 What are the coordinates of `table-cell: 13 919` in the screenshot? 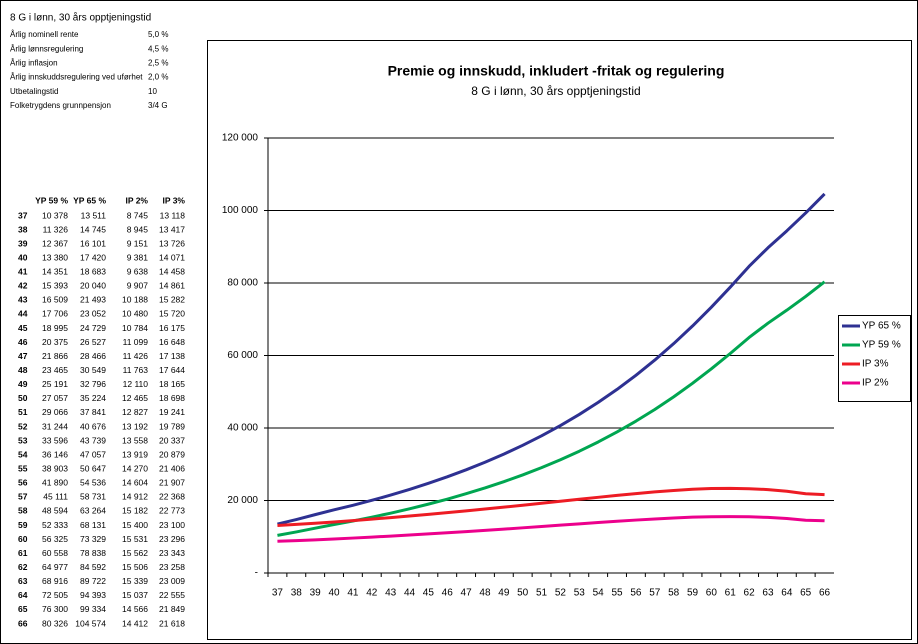 It's located at (135, 454).